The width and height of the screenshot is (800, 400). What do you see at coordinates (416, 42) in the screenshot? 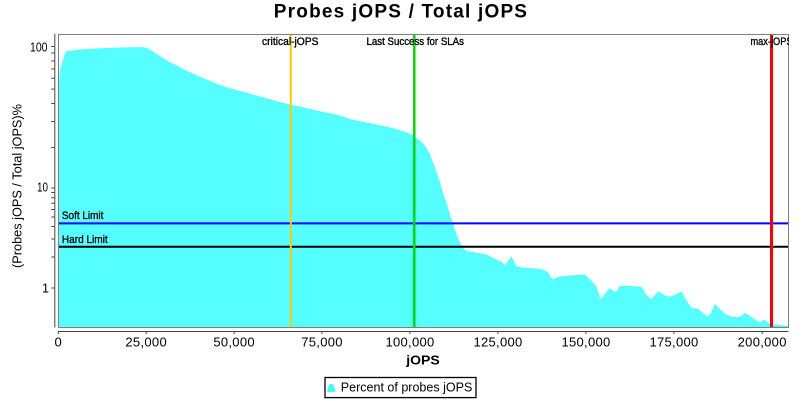
I see `svg-text: Last Success for SLAs` at bounding box center [416, 42].